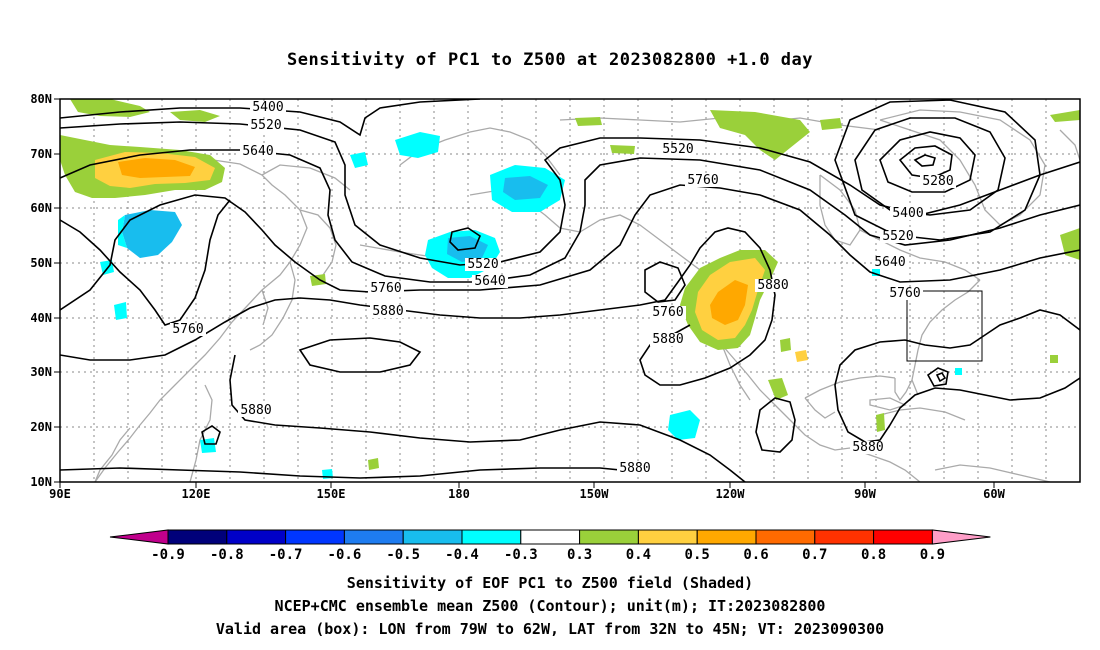 The image size is (1100, 650). Describe the element at coordinates (41, 154) in the screenshot. I see `lat-label: 70N` at that location.